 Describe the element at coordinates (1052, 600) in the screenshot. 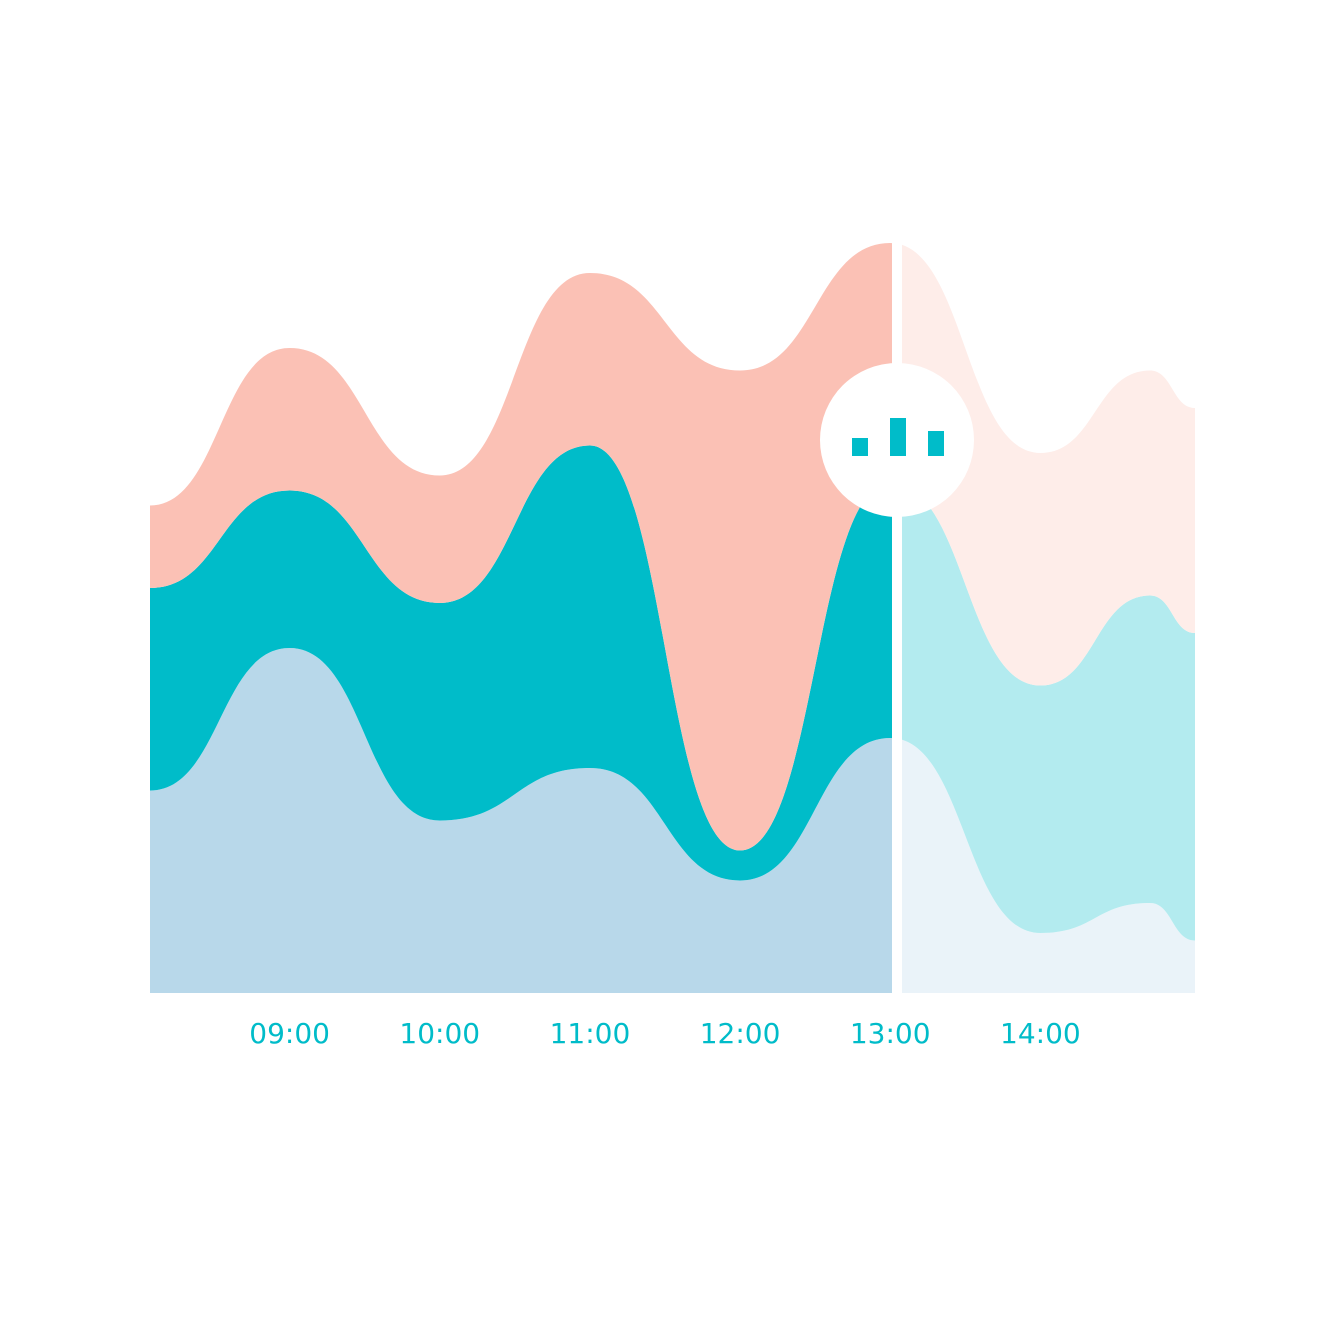

I see `future-fade` at that location.